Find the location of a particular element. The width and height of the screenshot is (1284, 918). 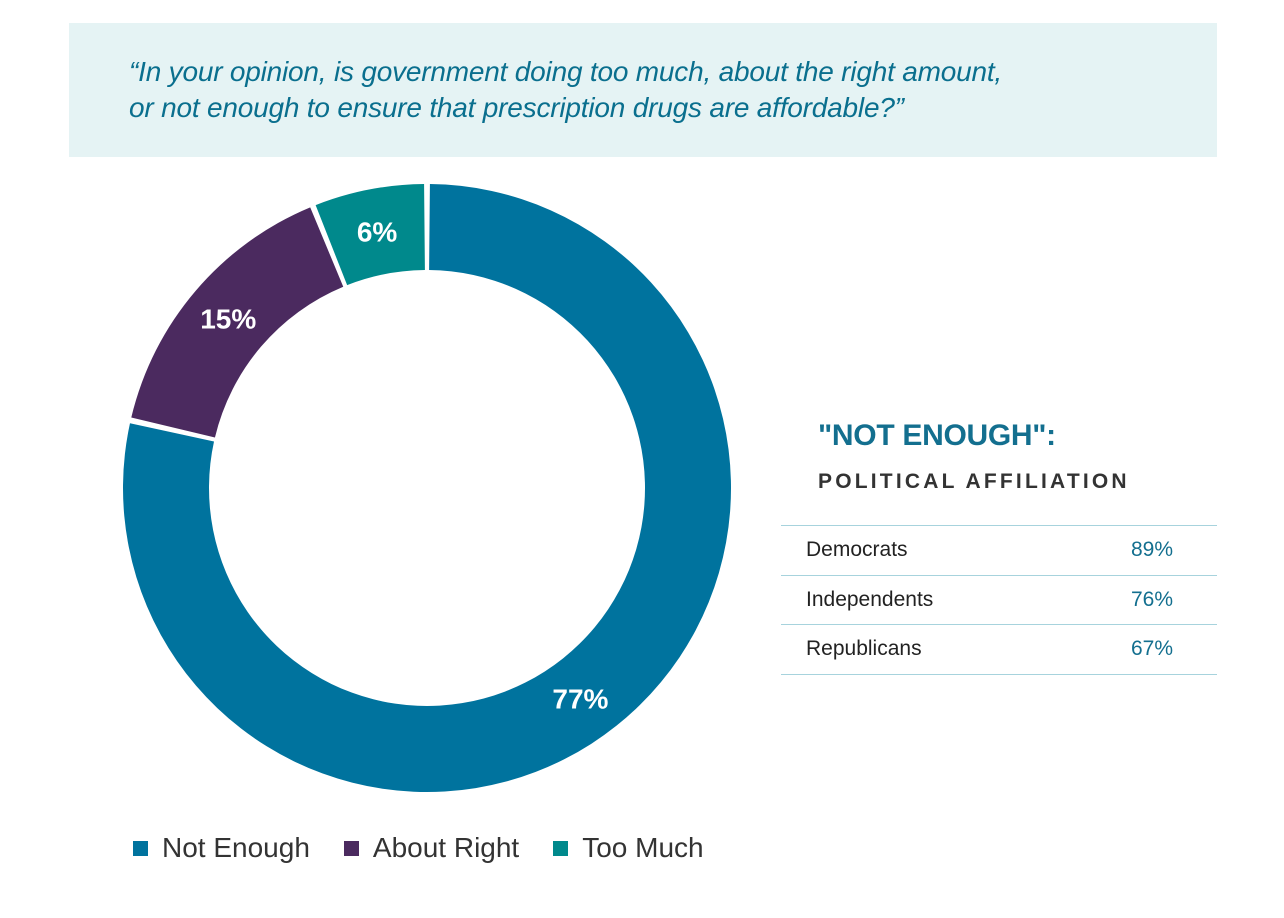

table-row: Democrats 89% is located at coordinates (999, 551).